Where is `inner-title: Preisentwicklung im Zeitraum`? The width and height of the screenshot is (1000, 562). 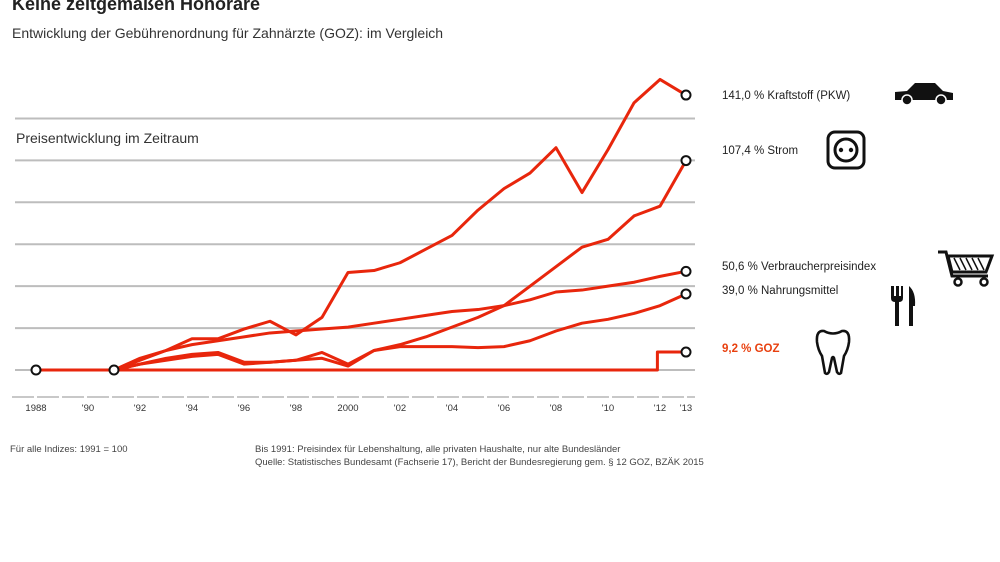
inner-title: Preisentwicklung im Zeitraum is located at coordinates (107, 138).